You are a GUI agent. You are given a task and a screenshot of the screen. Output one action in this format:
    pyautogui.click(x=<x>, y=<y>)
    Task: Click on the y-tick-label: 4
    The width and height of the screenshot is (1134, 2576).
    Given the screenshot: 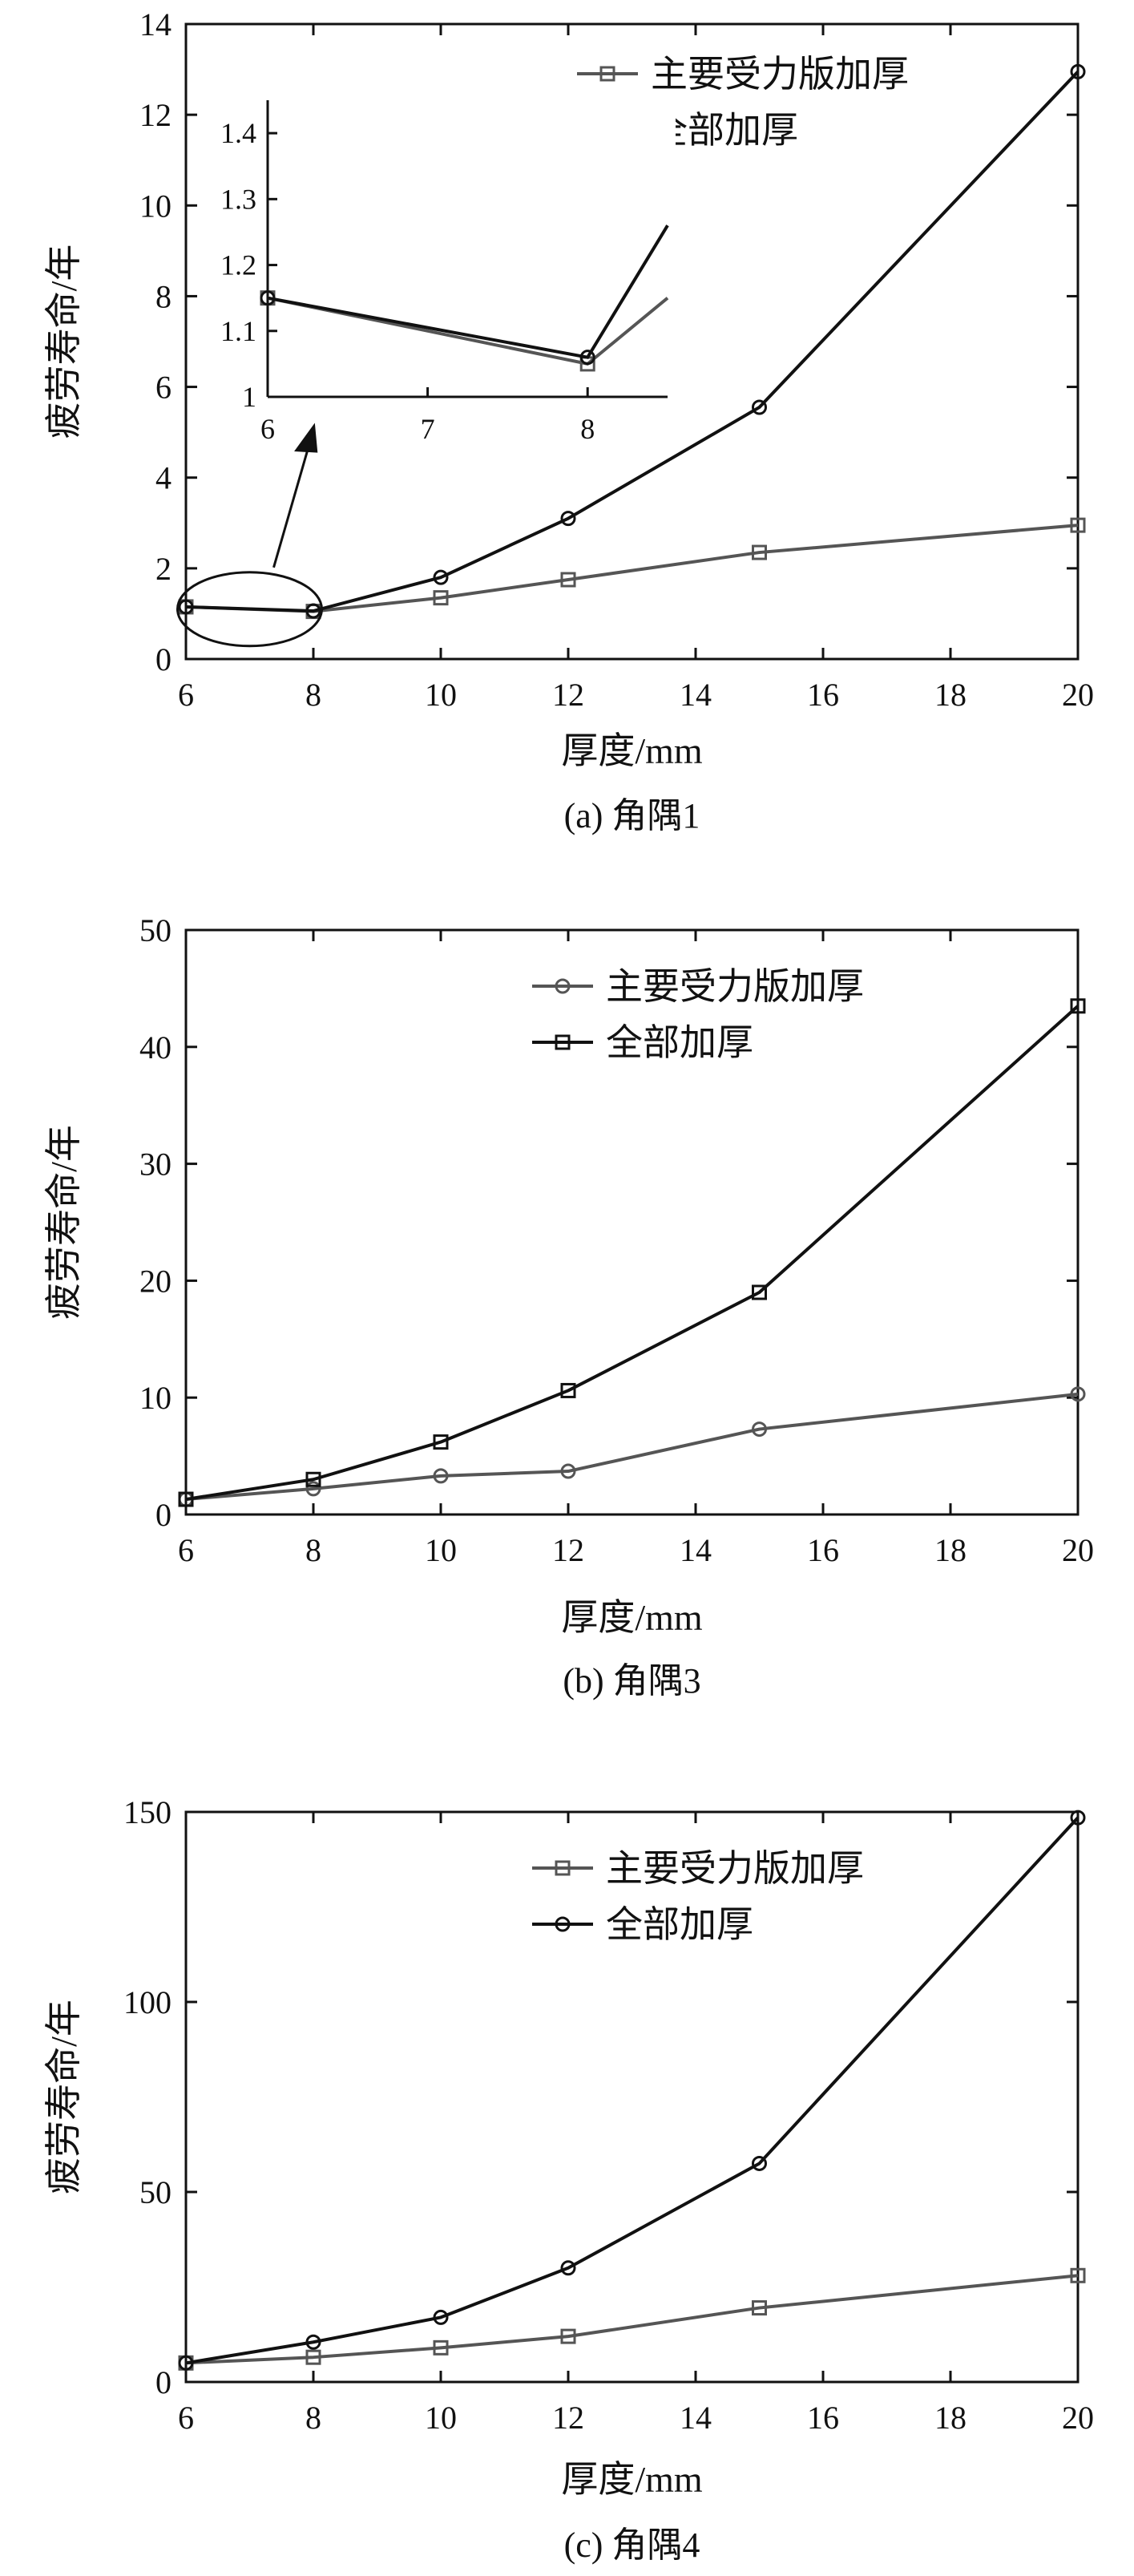 What is the action you would take?
    pyautogui.click(x=163, y=478)
    